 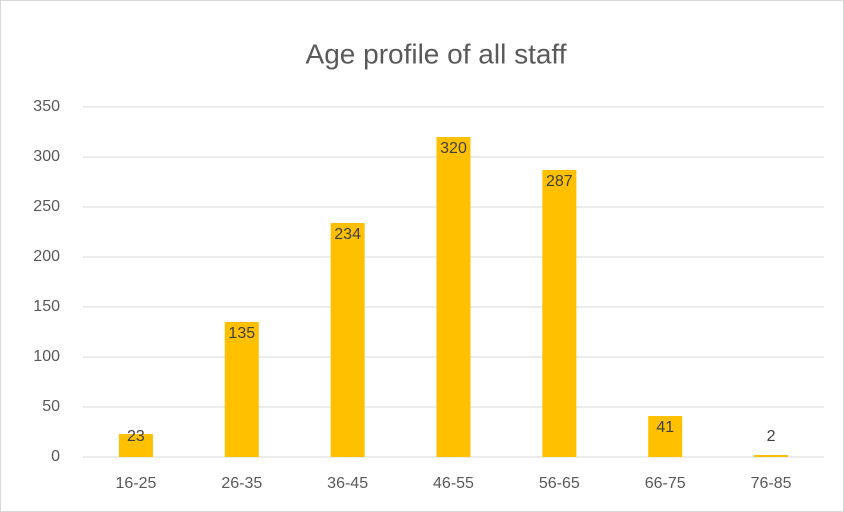 What do you see at coordinates (436, 53) in the screenshot?
I see `chart-title: Age profile of all staff` at bounding box center [436, 53].